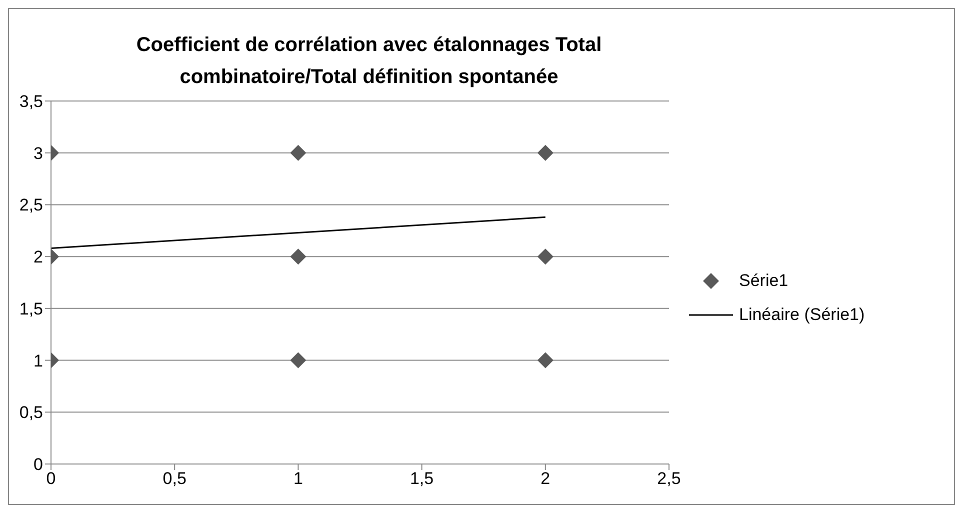 The width and height of the screenshot is (966, 518). I want to click on y-tick-label: 2,5, so click(31, 205).